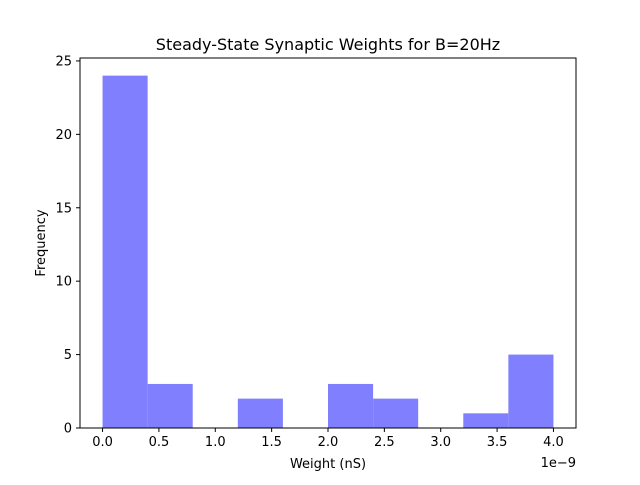 Image resolution: width=640 pixels, height=485 pixels. I want to click on x-tick-label: 4.0, so click(553, 442).